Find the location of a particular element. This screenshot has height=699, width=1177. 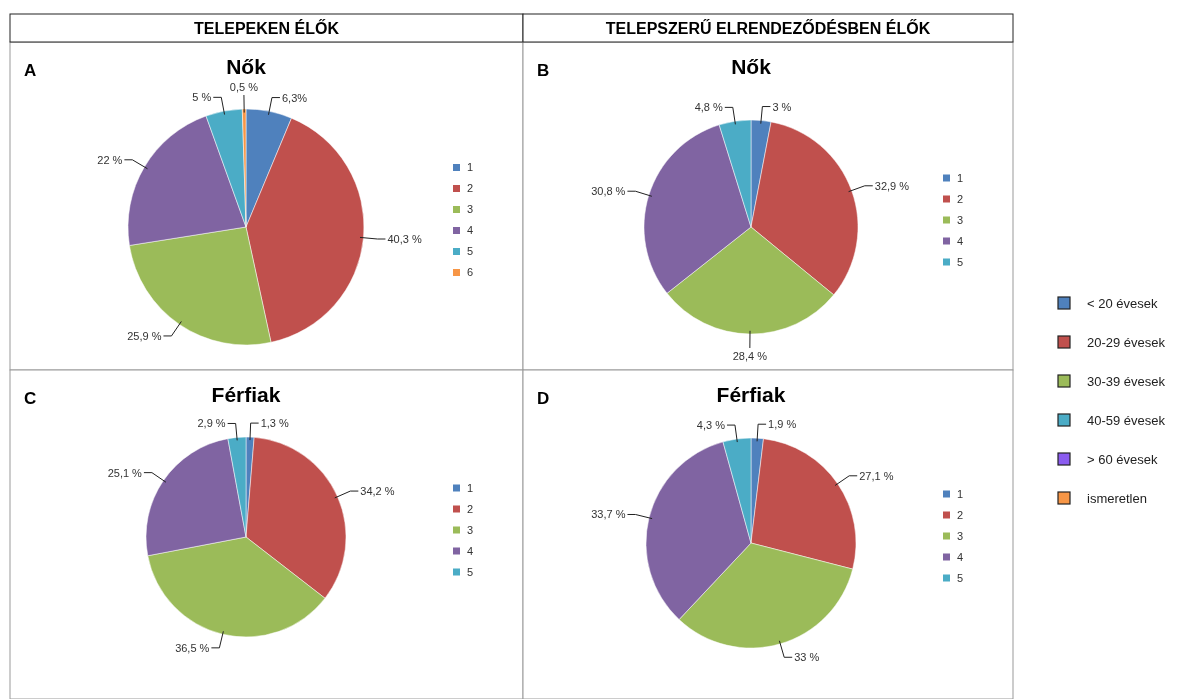

legend-label: 6 is located at coordinates (470, 272).